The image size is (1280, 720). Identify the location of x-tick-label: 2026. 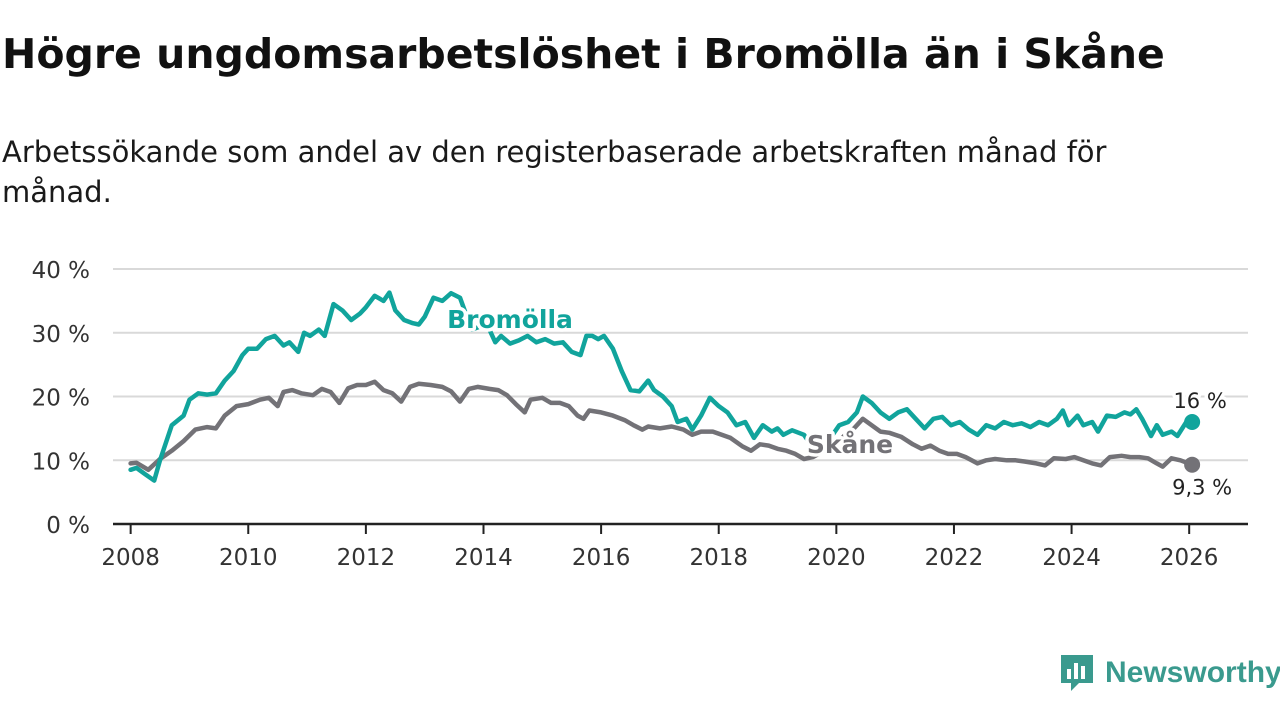
(1189, 558).